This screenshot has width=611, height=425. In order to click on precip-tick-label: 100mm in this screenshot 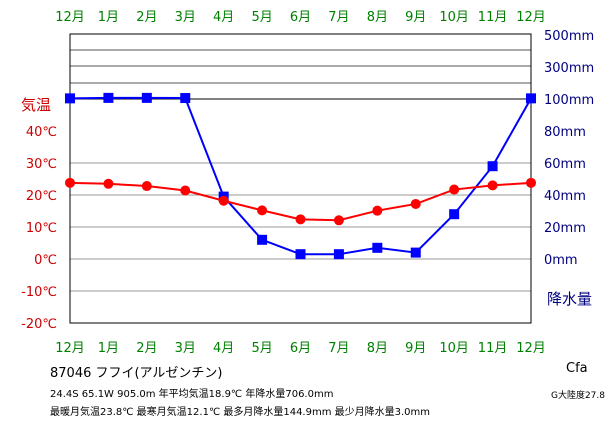, I will do `click(569, 100)`.